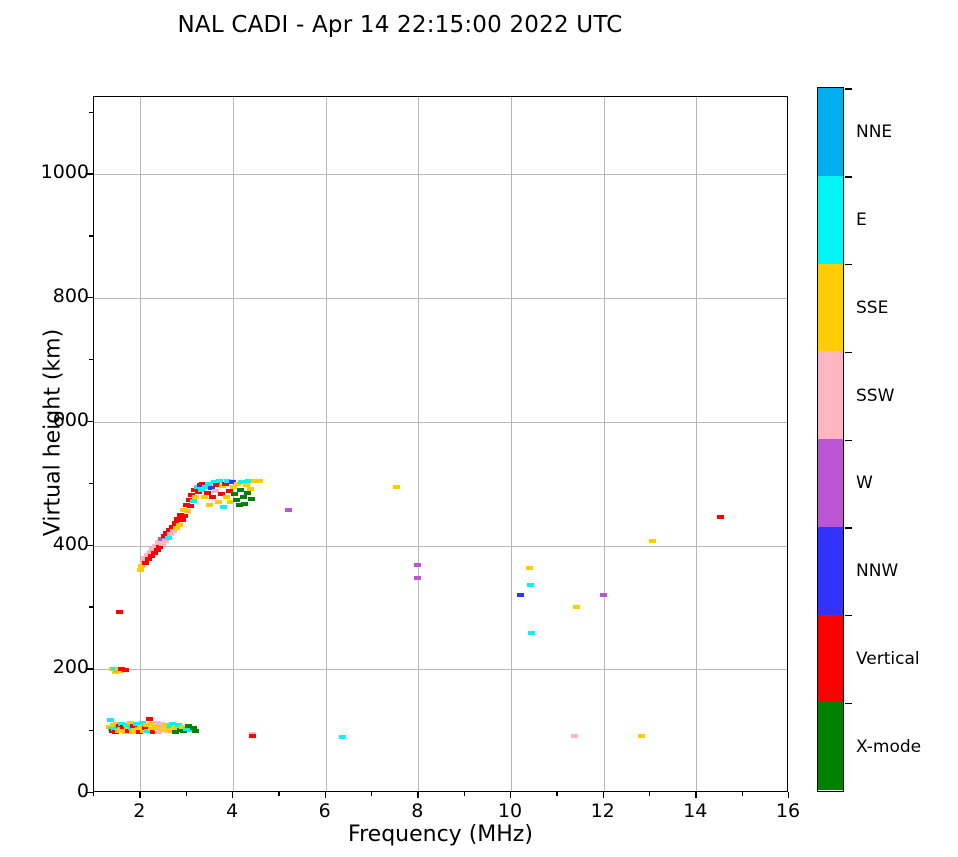  I want to click on colorbar-label-e: E, so click(861, 220).